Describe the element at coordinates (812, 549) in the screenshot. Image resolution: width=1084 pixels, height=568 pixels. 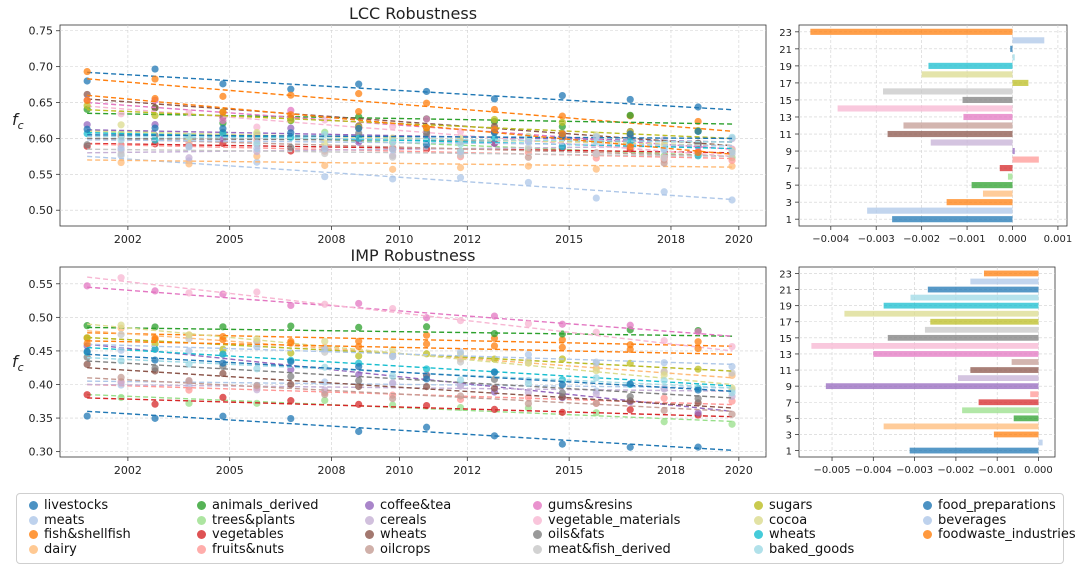
I see `legend-label: baked_goods` at that location.